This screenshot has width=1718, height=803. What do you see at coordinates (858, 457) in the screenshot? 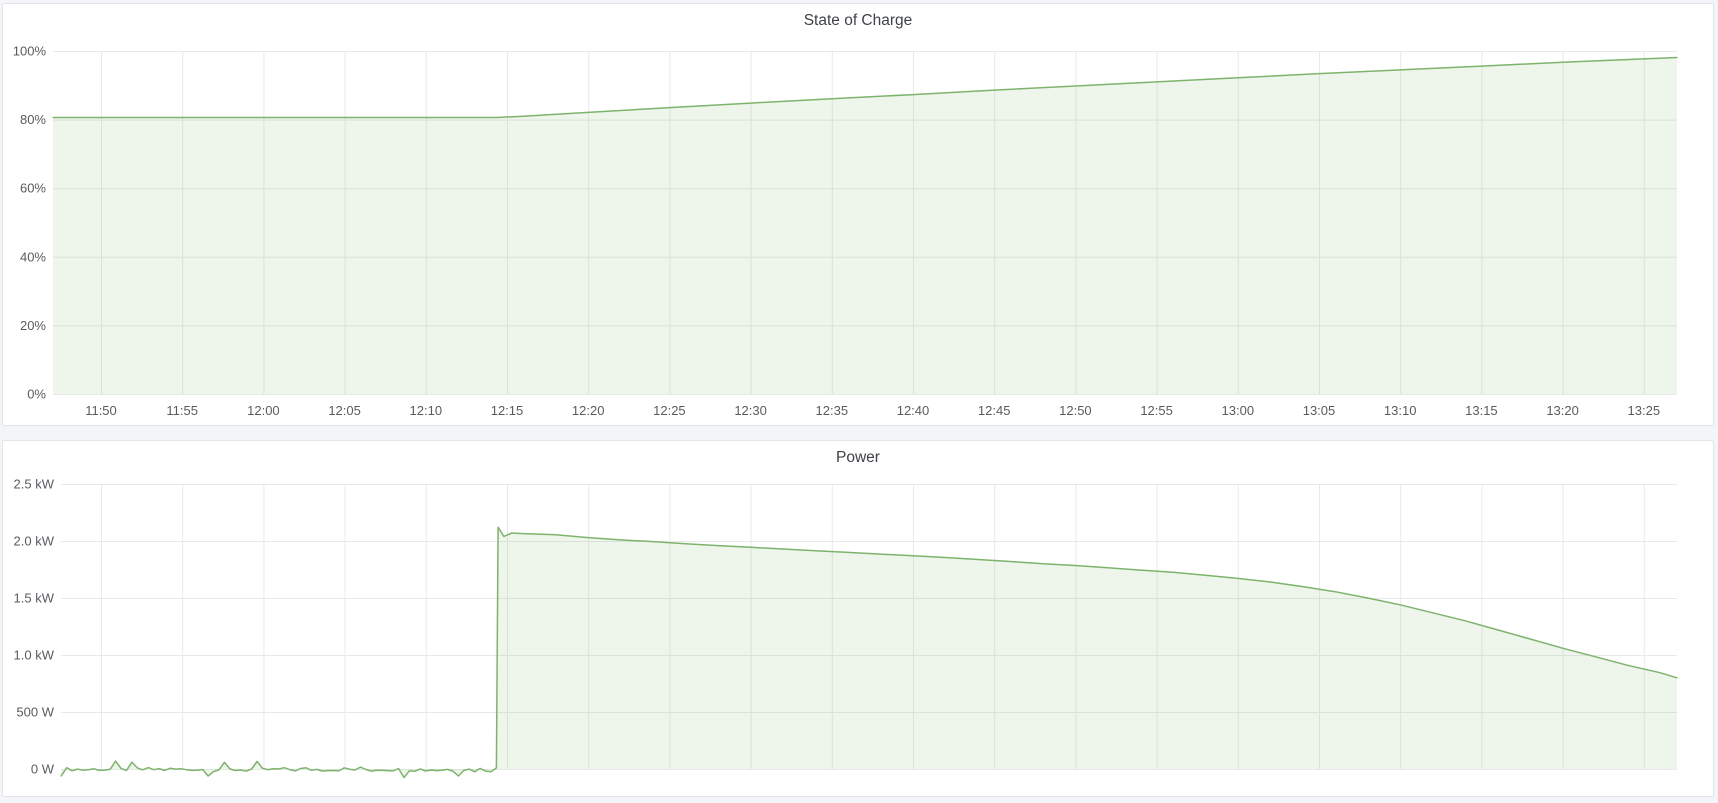
I see `panel-title-power: Power` at bounding box center [858, 457].